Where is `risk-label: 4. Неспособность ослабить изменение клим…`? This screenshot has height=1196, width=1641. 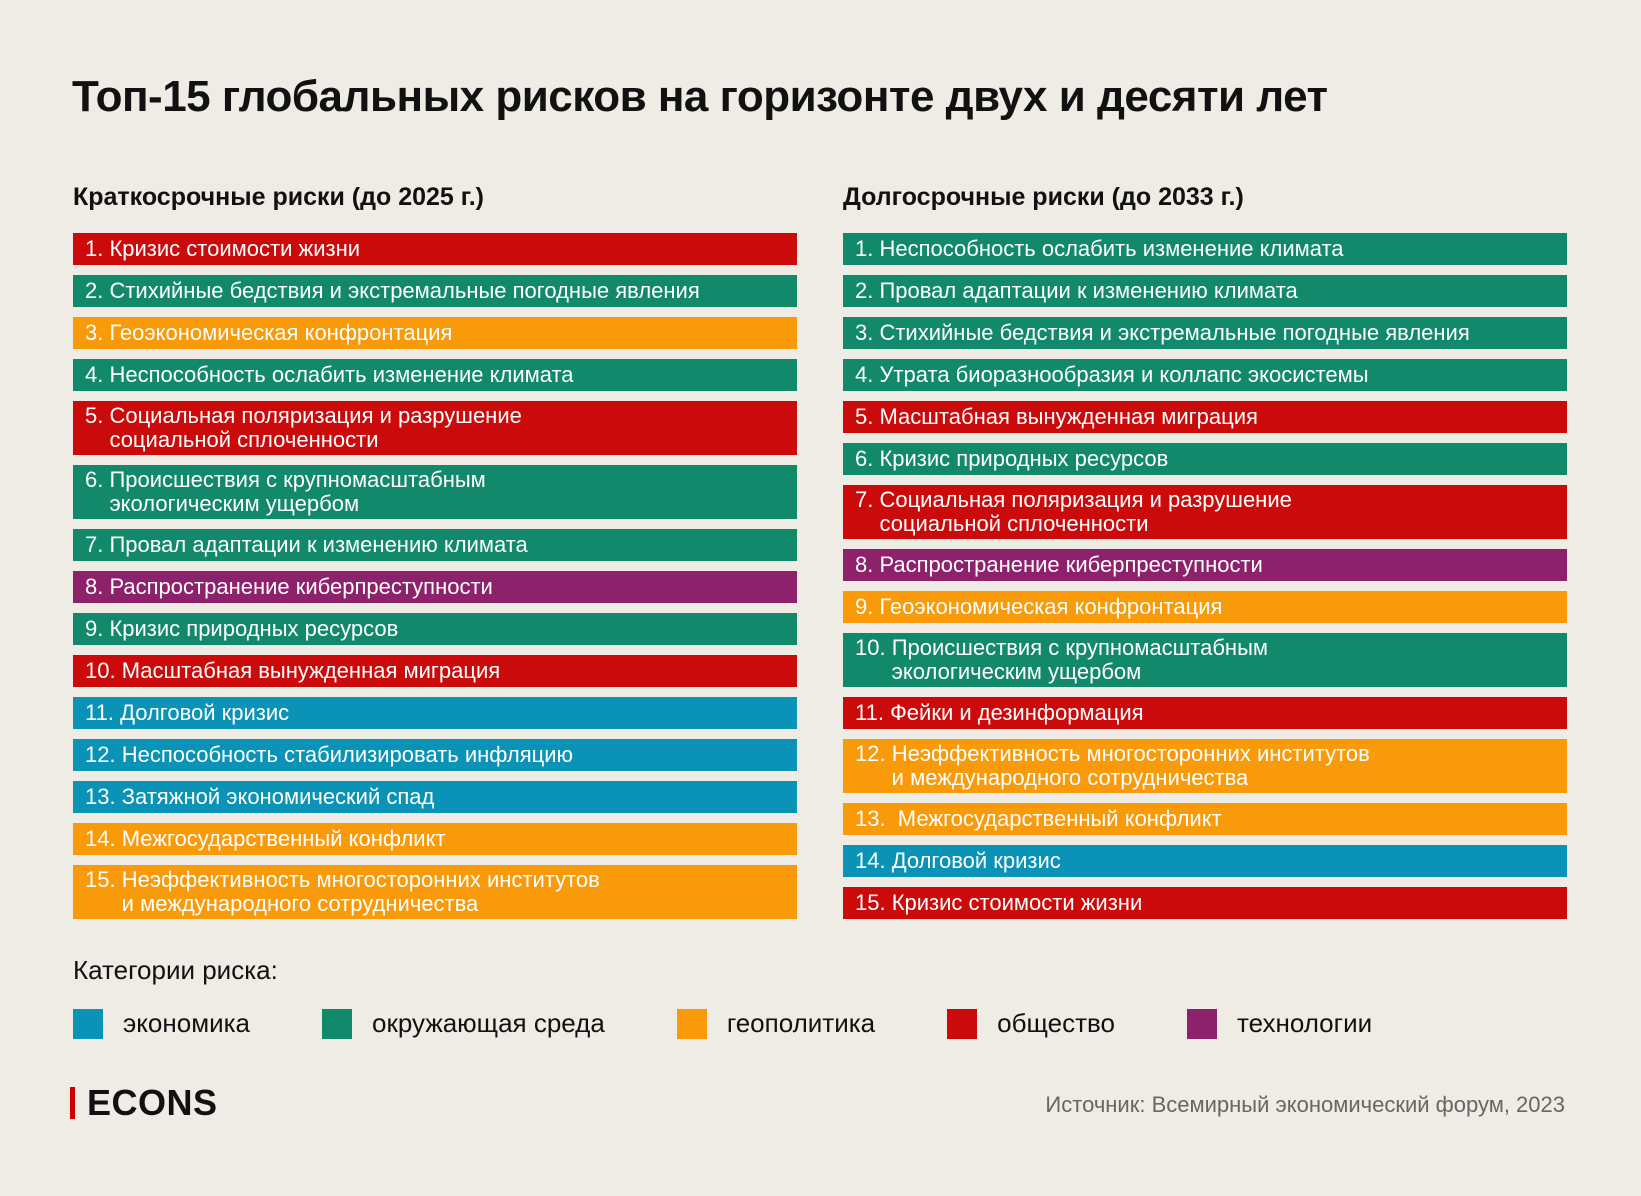 risk-label: 4. Неспособность ослабить изменение клим… is located at coordinates (329, 374).